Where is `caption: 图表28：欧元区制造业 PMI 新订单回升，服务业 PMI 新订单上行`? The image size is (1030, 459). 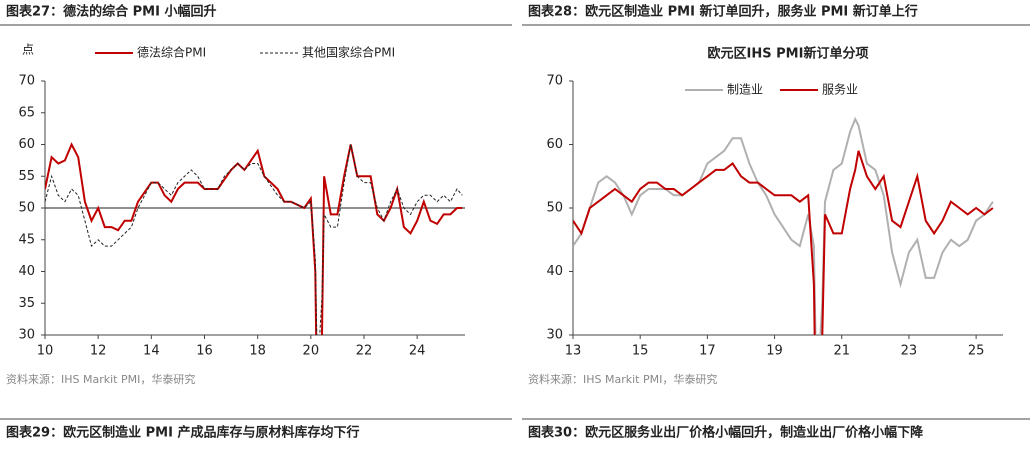
caption: 图表28：欧元区制造业 PMI 新订单回升，服务业 PMI 新订单上行 is located at coordinates (723, 12).